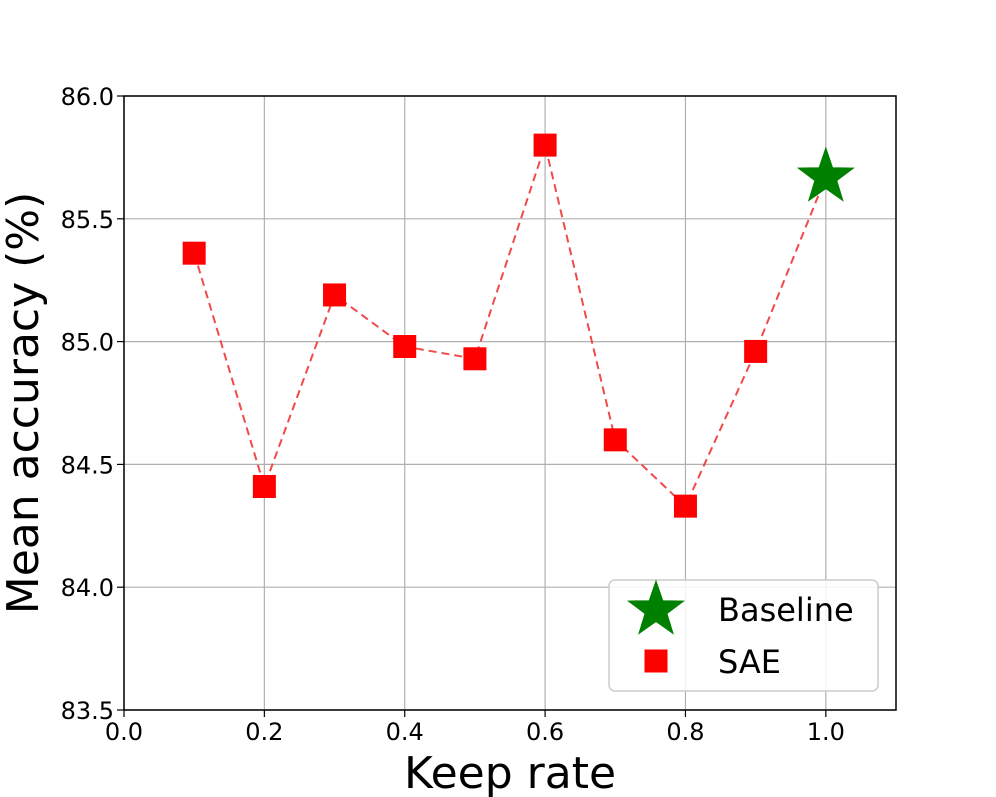 This screenshot has width=996, height=797. Describe the element at coordinates (510, 772) in the screenshot. I see `x-axis-label: Keep rate` at that location.